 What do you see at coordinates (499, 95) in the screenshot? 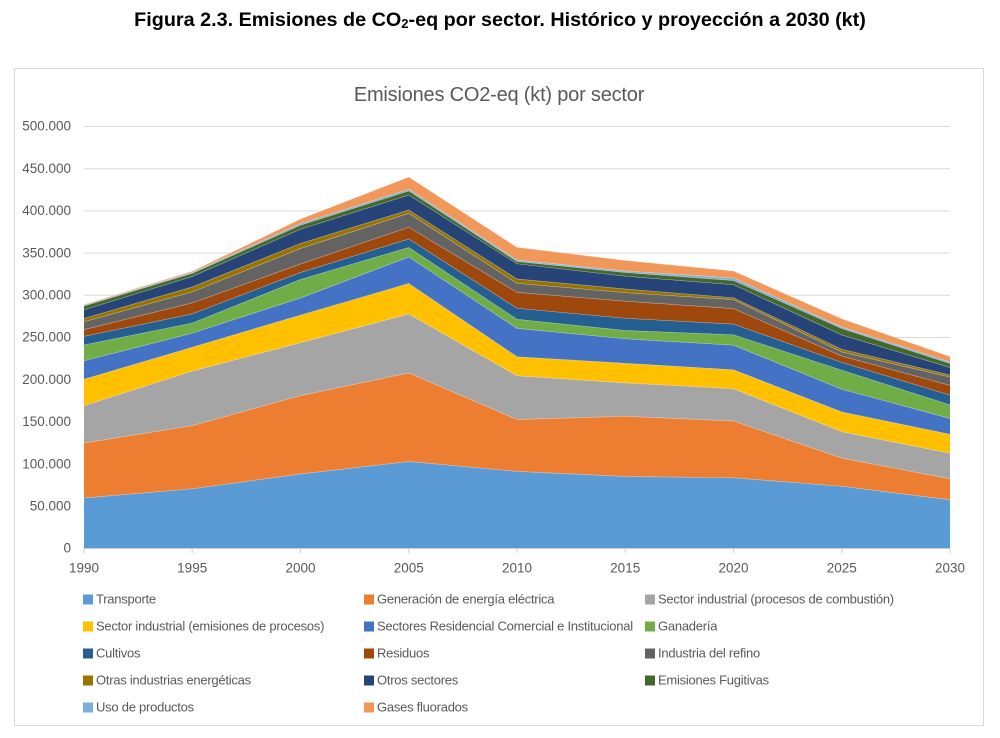
I see `svg-text:Emisiones CO2-eq (kt) por sect: Emisiones CO2-eq (kt) por sector` at bounding box center [499, 95].